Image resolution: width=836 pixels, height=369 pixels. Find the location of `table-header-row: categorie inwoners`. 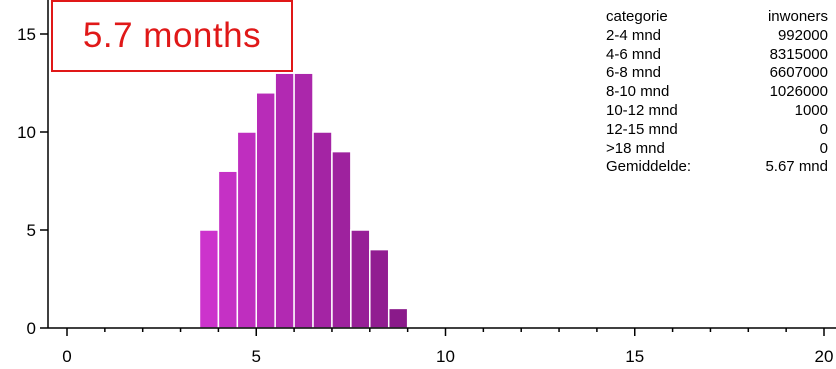

table-header-row: categorie inwoners is located at coordinates (717, 17).